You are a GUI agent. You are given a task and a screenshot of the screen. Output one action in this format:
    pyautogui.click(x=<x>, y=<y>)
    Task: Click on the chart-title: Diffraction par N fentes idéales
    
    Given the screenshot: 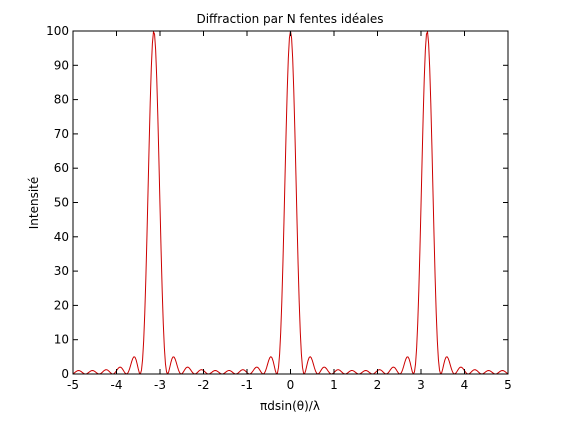 What is the action you would take?
    pyautogui.click(x=289, y=19)
    